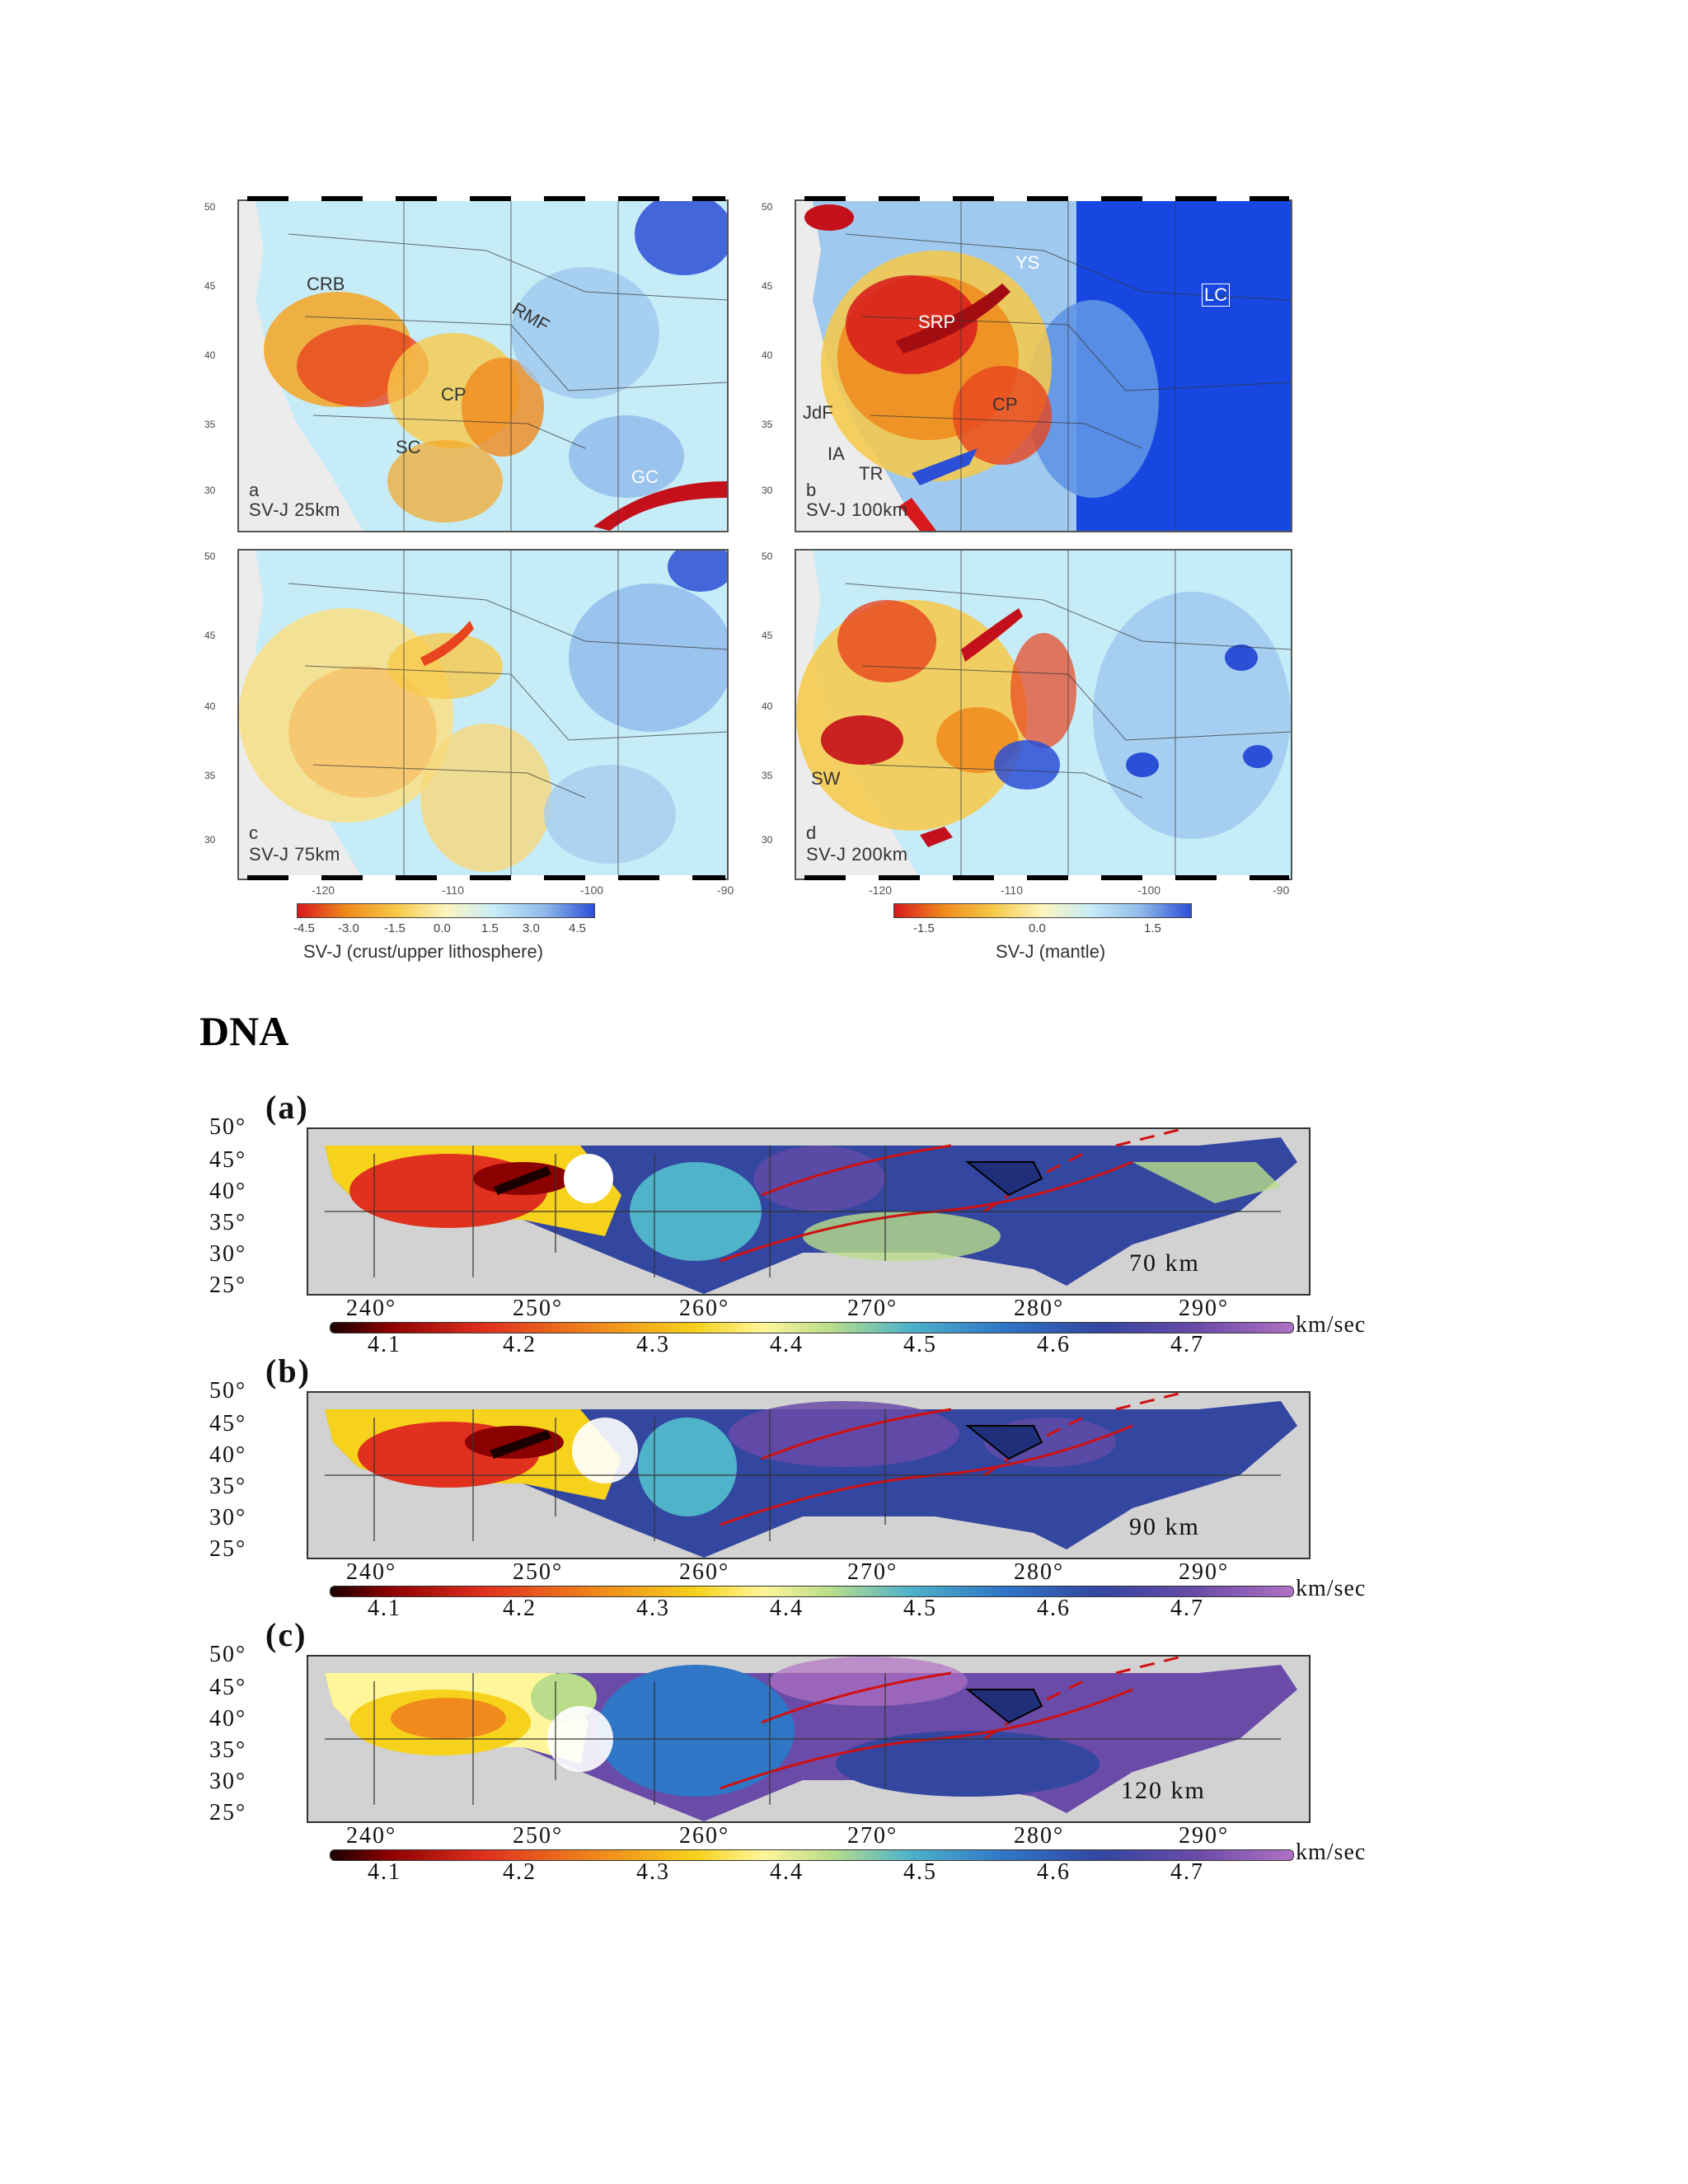  I want to click on velocity-map-c, so click(483, 715).